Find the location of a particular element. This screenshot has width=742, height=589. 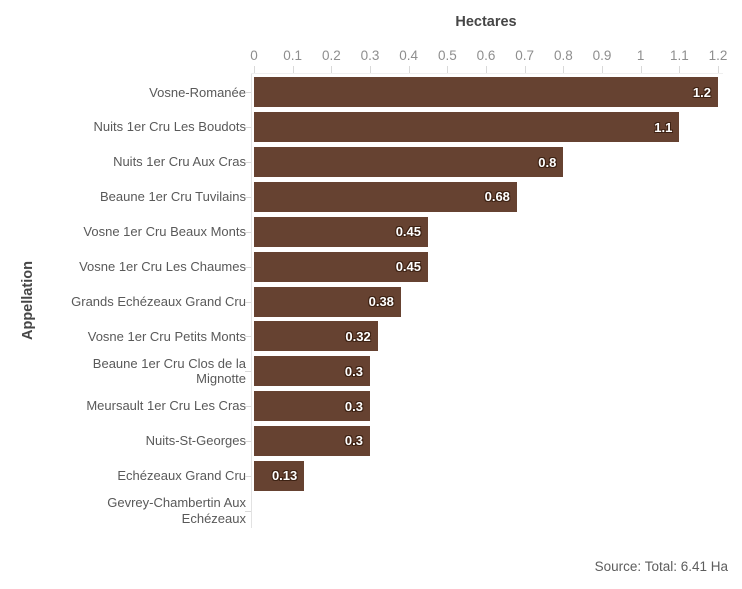

y-axis-line is located at coordinates (251, 301).